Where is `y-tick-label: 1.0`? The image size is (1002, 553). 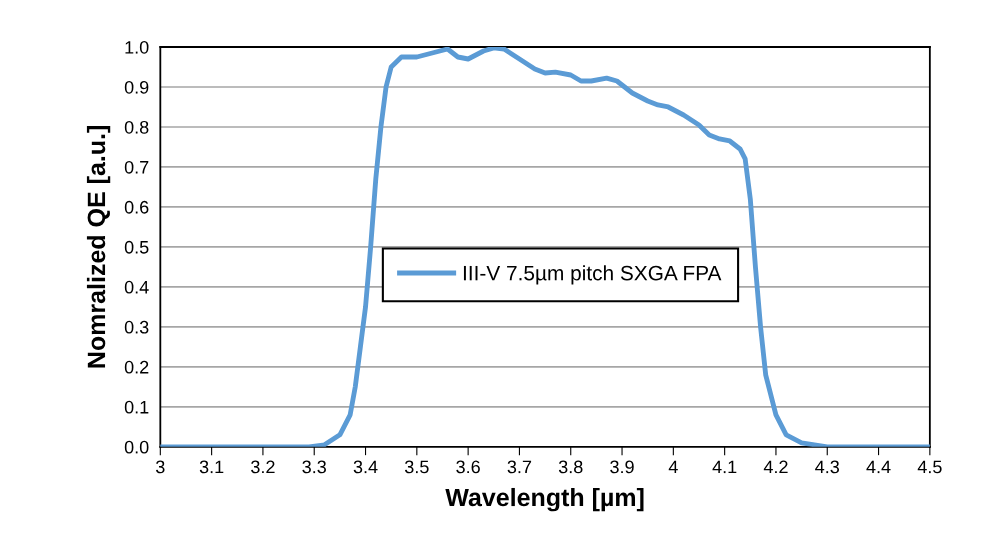
y-tick-label: 1.0 is located at coordinates (137, 47).